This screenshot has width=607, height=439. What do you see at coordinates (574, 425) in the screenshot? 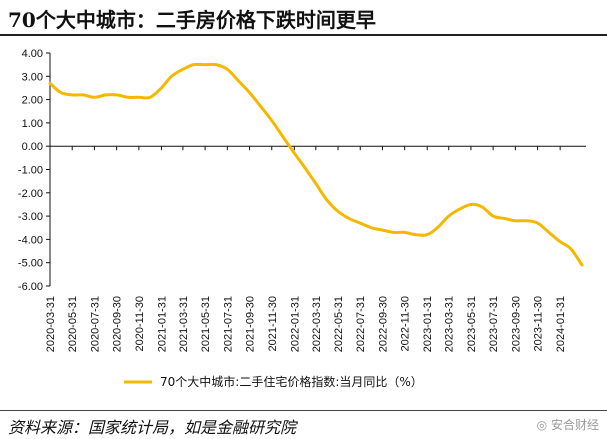
I see `watermark-text: 安合财经` at bounding box center [574, 425].